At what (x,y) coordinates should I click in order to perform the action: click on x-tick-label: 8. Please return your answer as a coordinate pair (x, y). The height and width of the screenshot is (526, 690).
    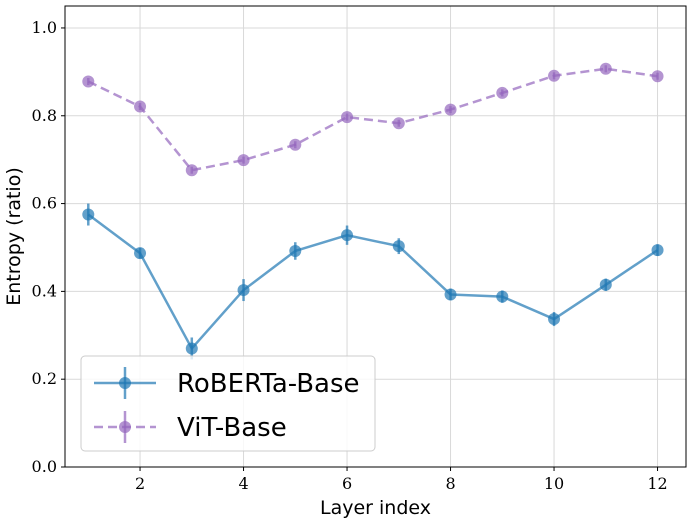
    Looking at the image, I should click on (450, 483).